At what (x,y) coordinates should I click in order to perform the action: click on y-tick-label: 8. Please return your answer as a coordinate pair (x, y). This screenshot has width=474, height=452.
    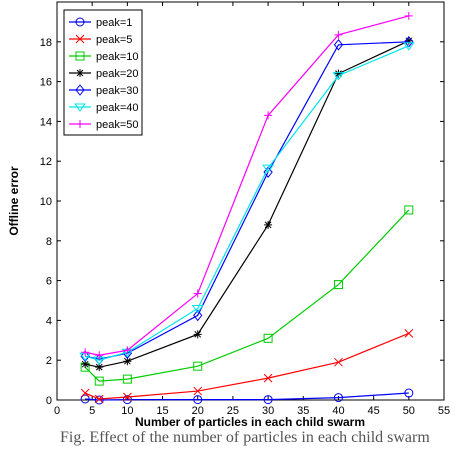
    Looking at the image, I should click on (49, 242).